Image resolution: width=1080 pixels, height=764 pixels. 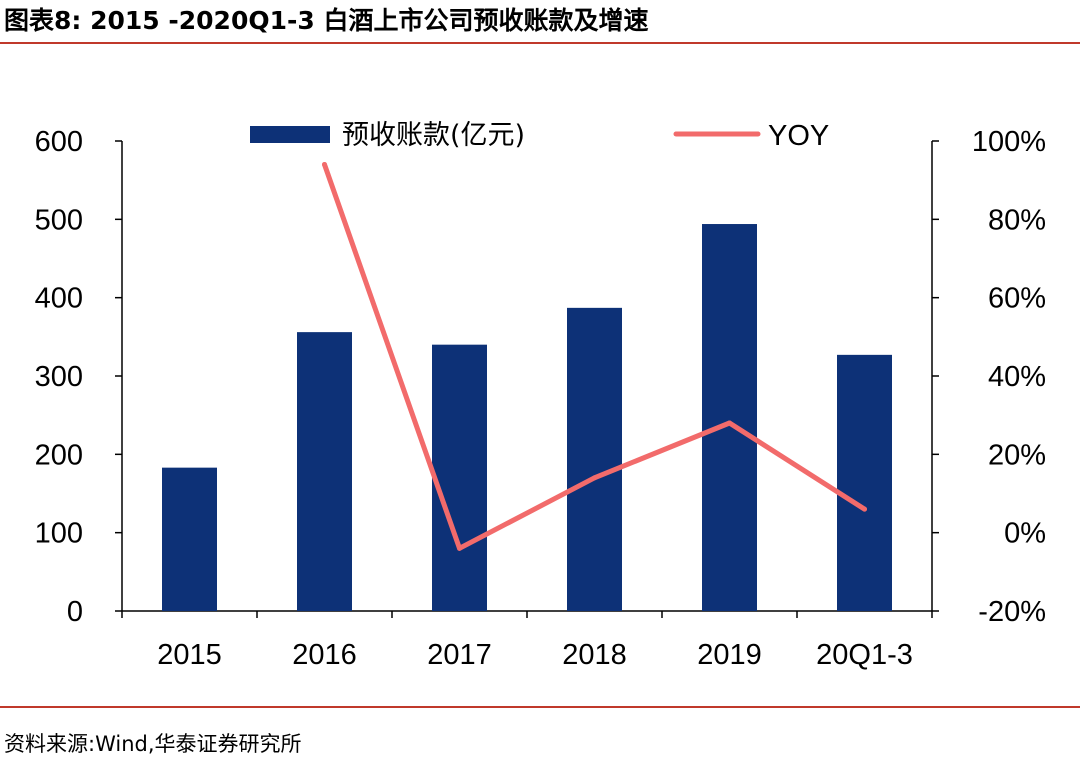 I want to click on legend-bar-swatch, so click(x=290, y=134).